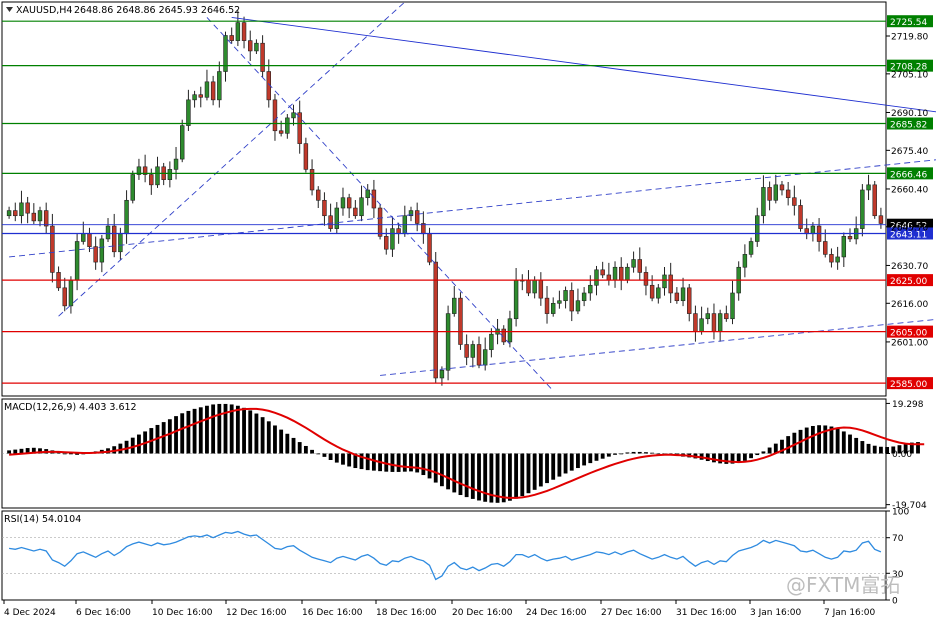  Describe the element at coordinates (908, 235) in the screenshot. I see `price-label: 2643.11` at that location.